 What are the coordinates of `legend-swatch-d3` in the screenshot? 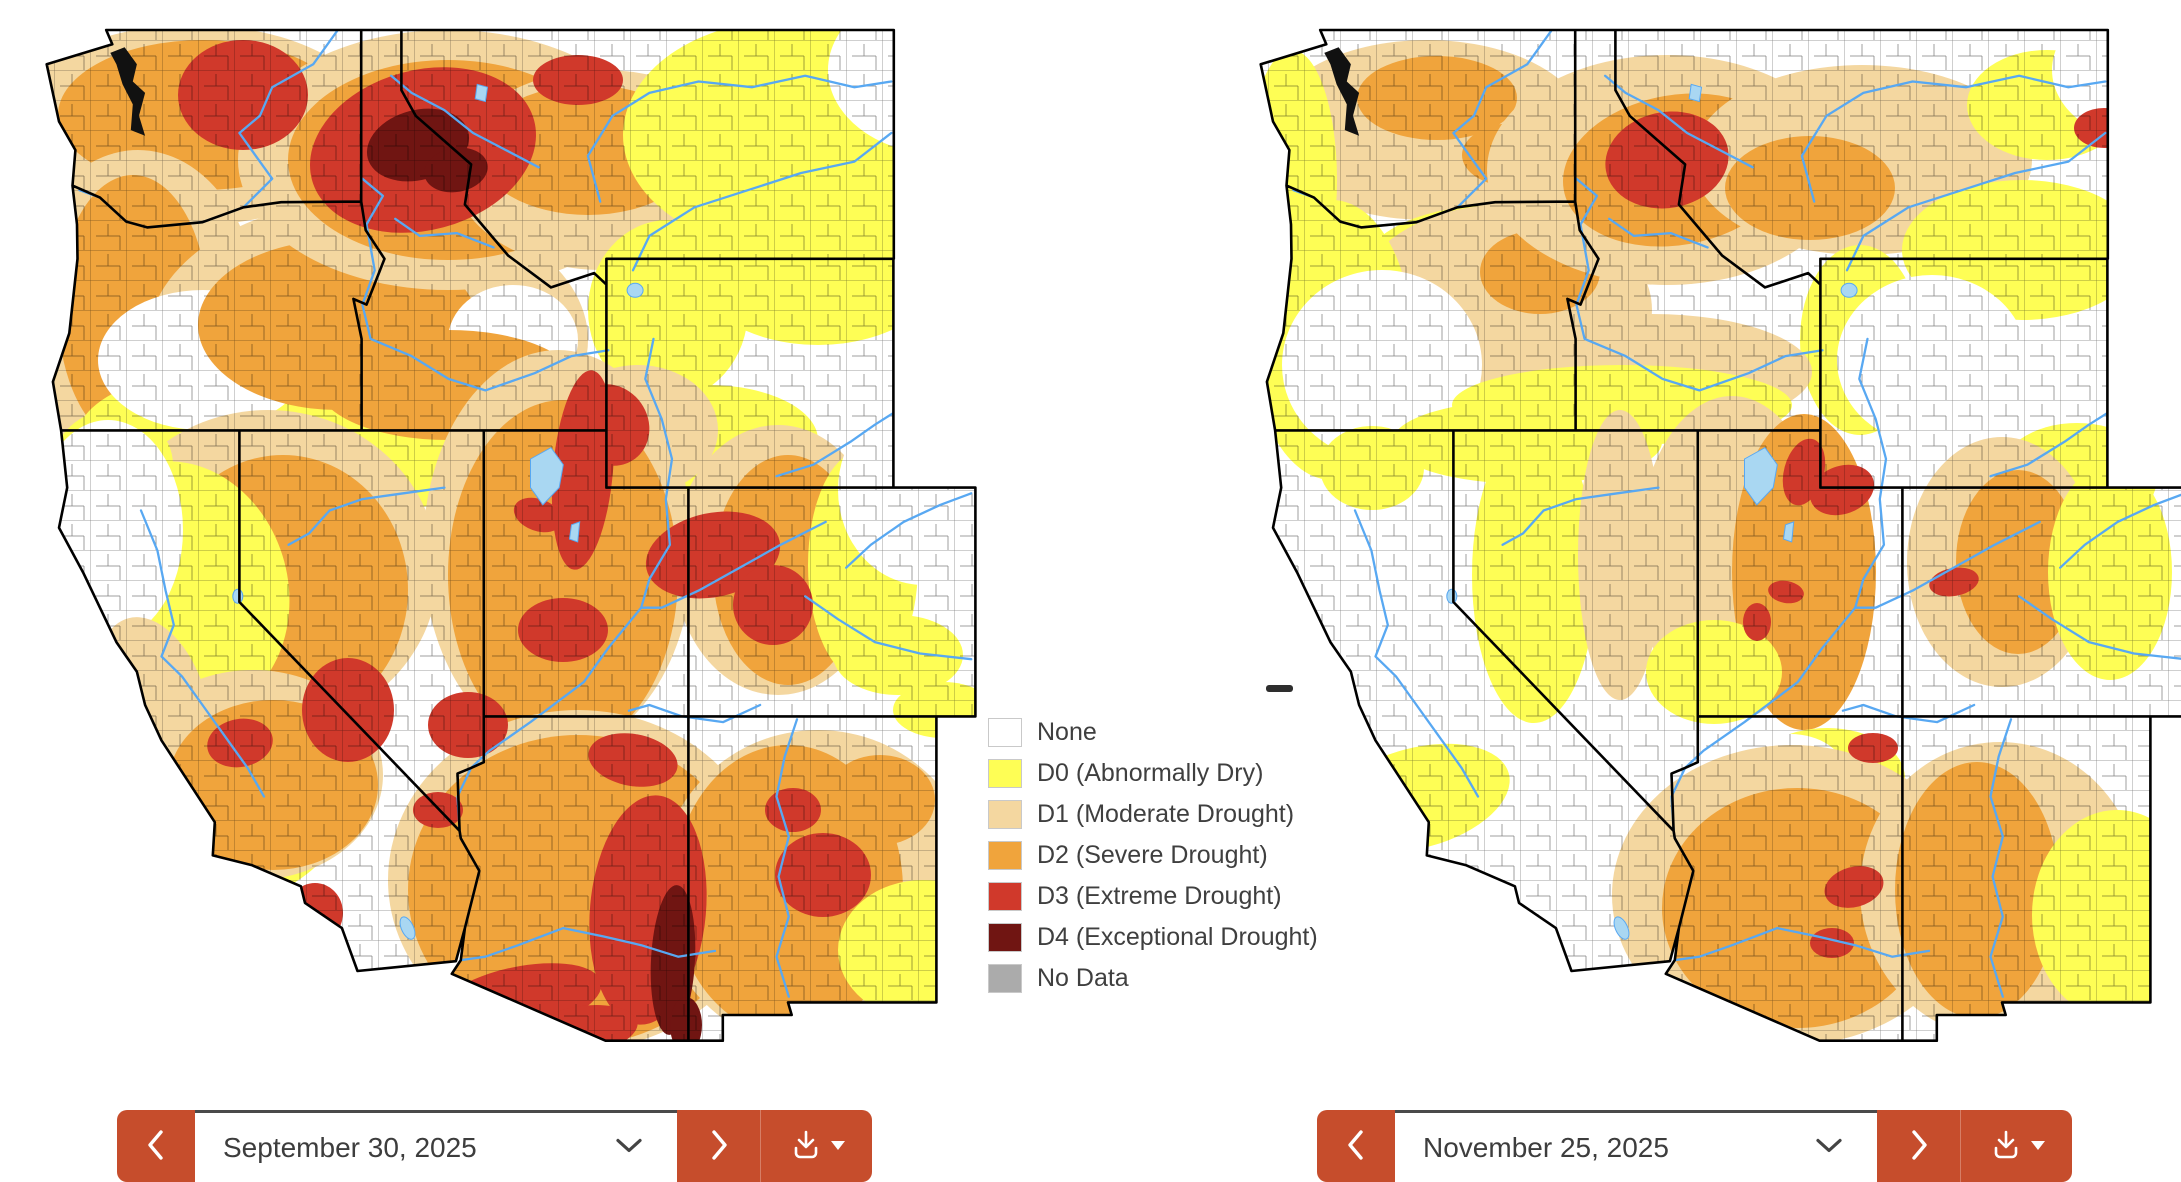 It's located at (1005, 896).